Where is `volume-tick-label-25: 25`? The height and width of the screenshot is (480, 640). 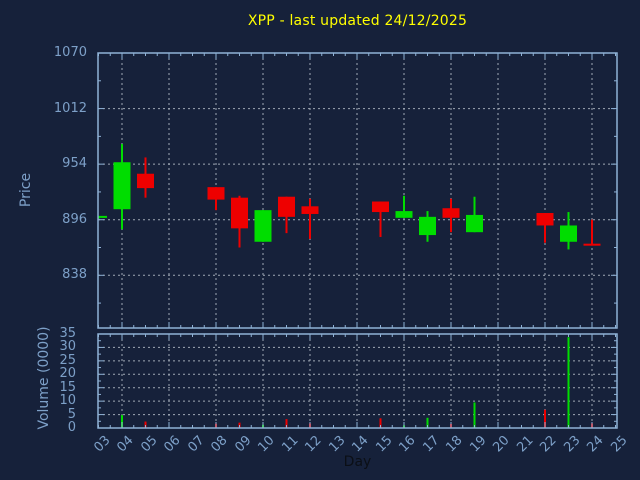
volume-tick-label-25: 25 is located at coordinates (67, 360).